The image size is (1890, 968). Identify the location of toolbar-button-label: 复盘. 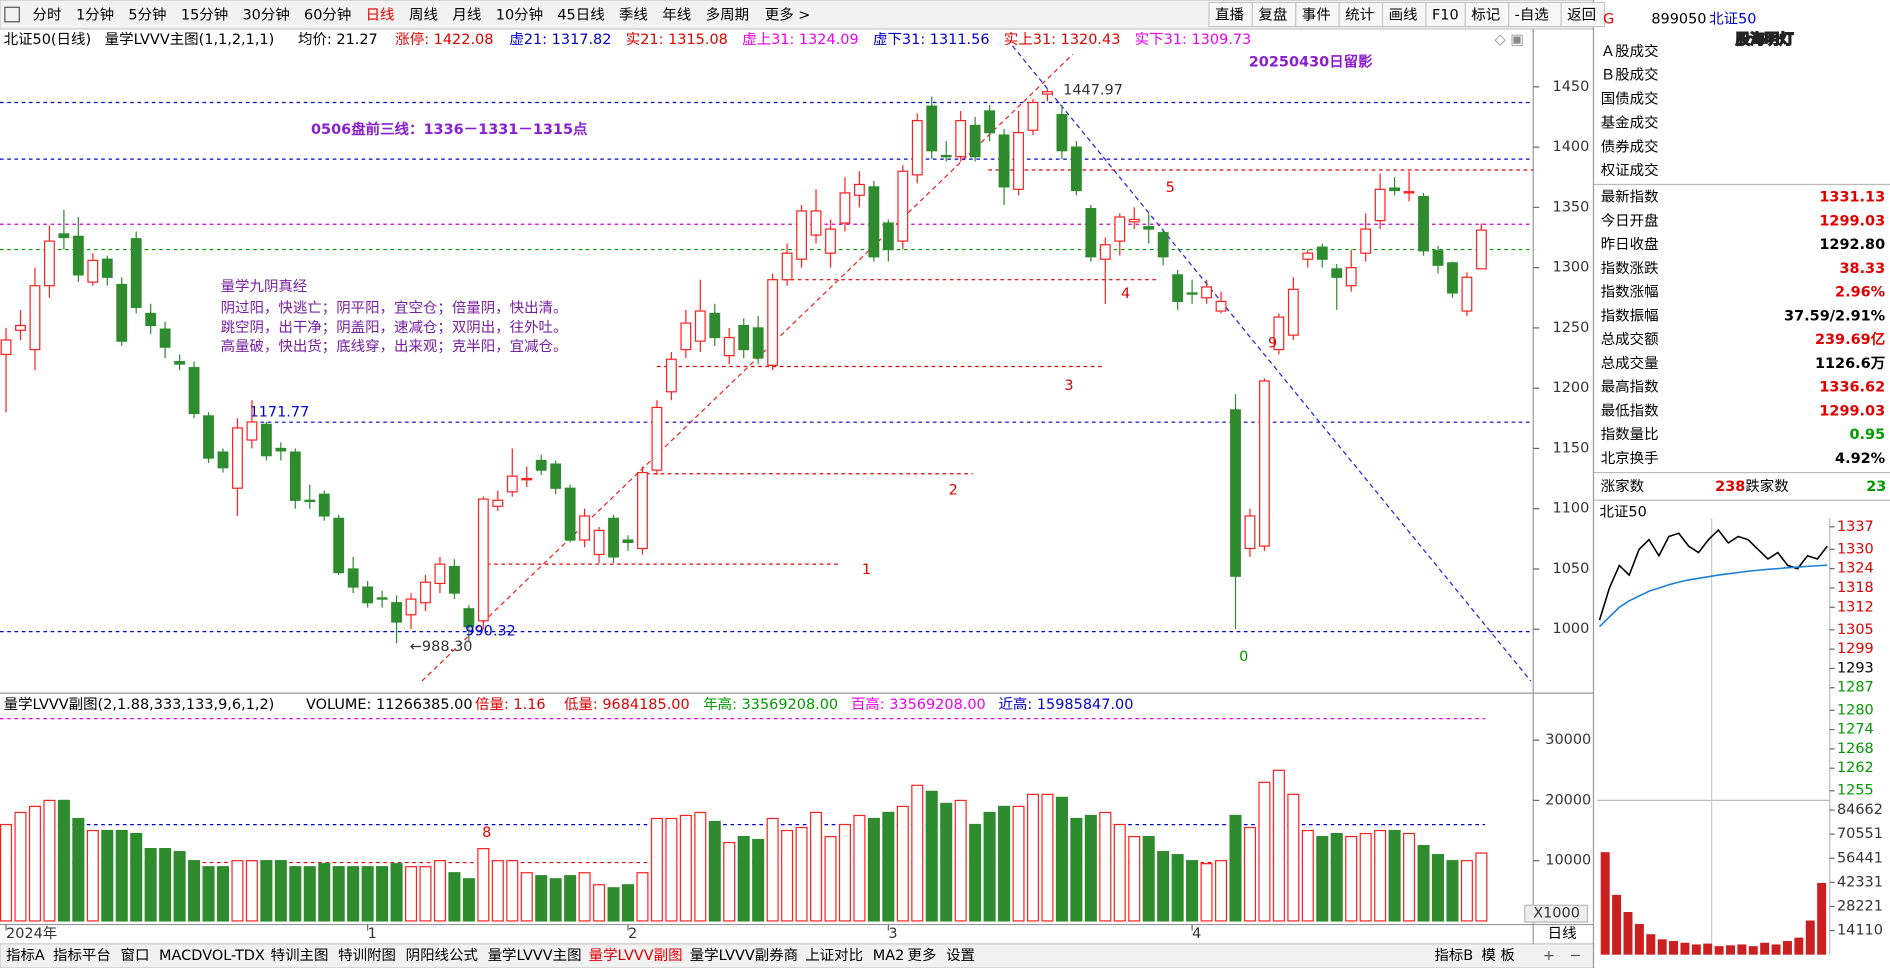
(1272, 15).